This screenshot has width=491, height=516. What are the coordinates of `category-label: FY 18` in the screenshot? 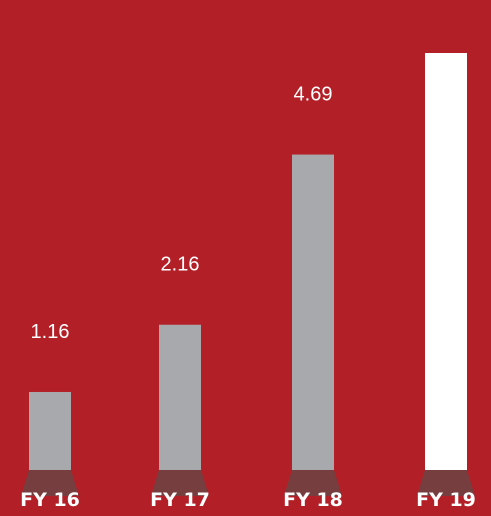 It's located at (313, 500).